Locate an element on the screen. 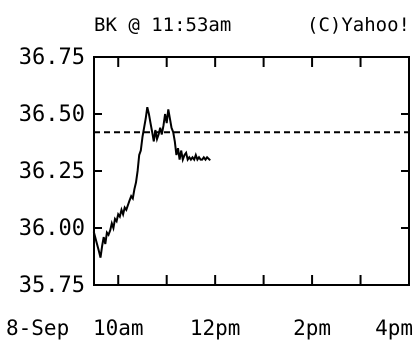 This screenshot has width=419, height=348. chart-header-left: BK @ 11:53am is located at coordinates (162, 25).